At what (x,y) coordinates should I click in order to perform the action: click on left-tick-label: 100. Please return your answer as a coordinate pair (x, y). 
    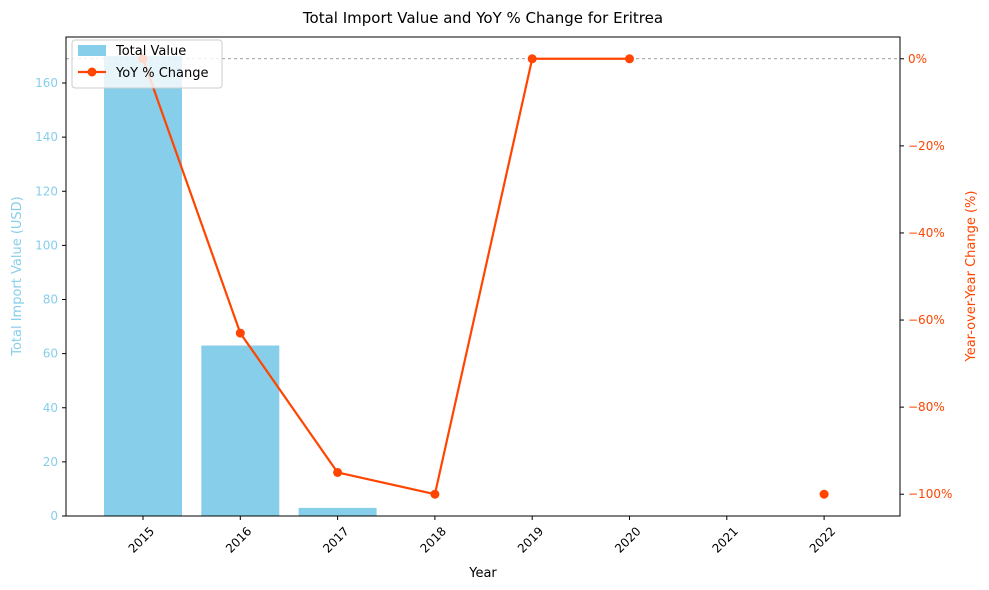
    Looking at the image, I should click on (46, 245).